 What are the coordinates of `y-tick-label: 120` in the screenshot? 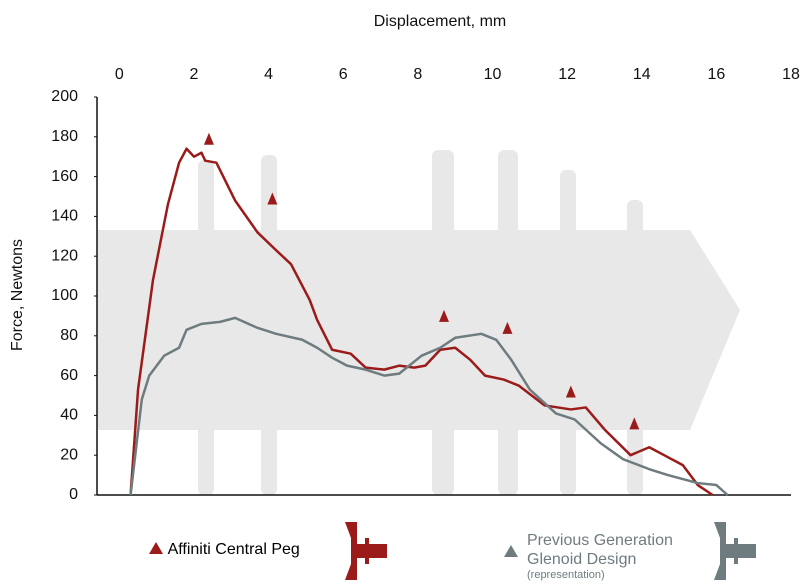 It's located at (64, 255).